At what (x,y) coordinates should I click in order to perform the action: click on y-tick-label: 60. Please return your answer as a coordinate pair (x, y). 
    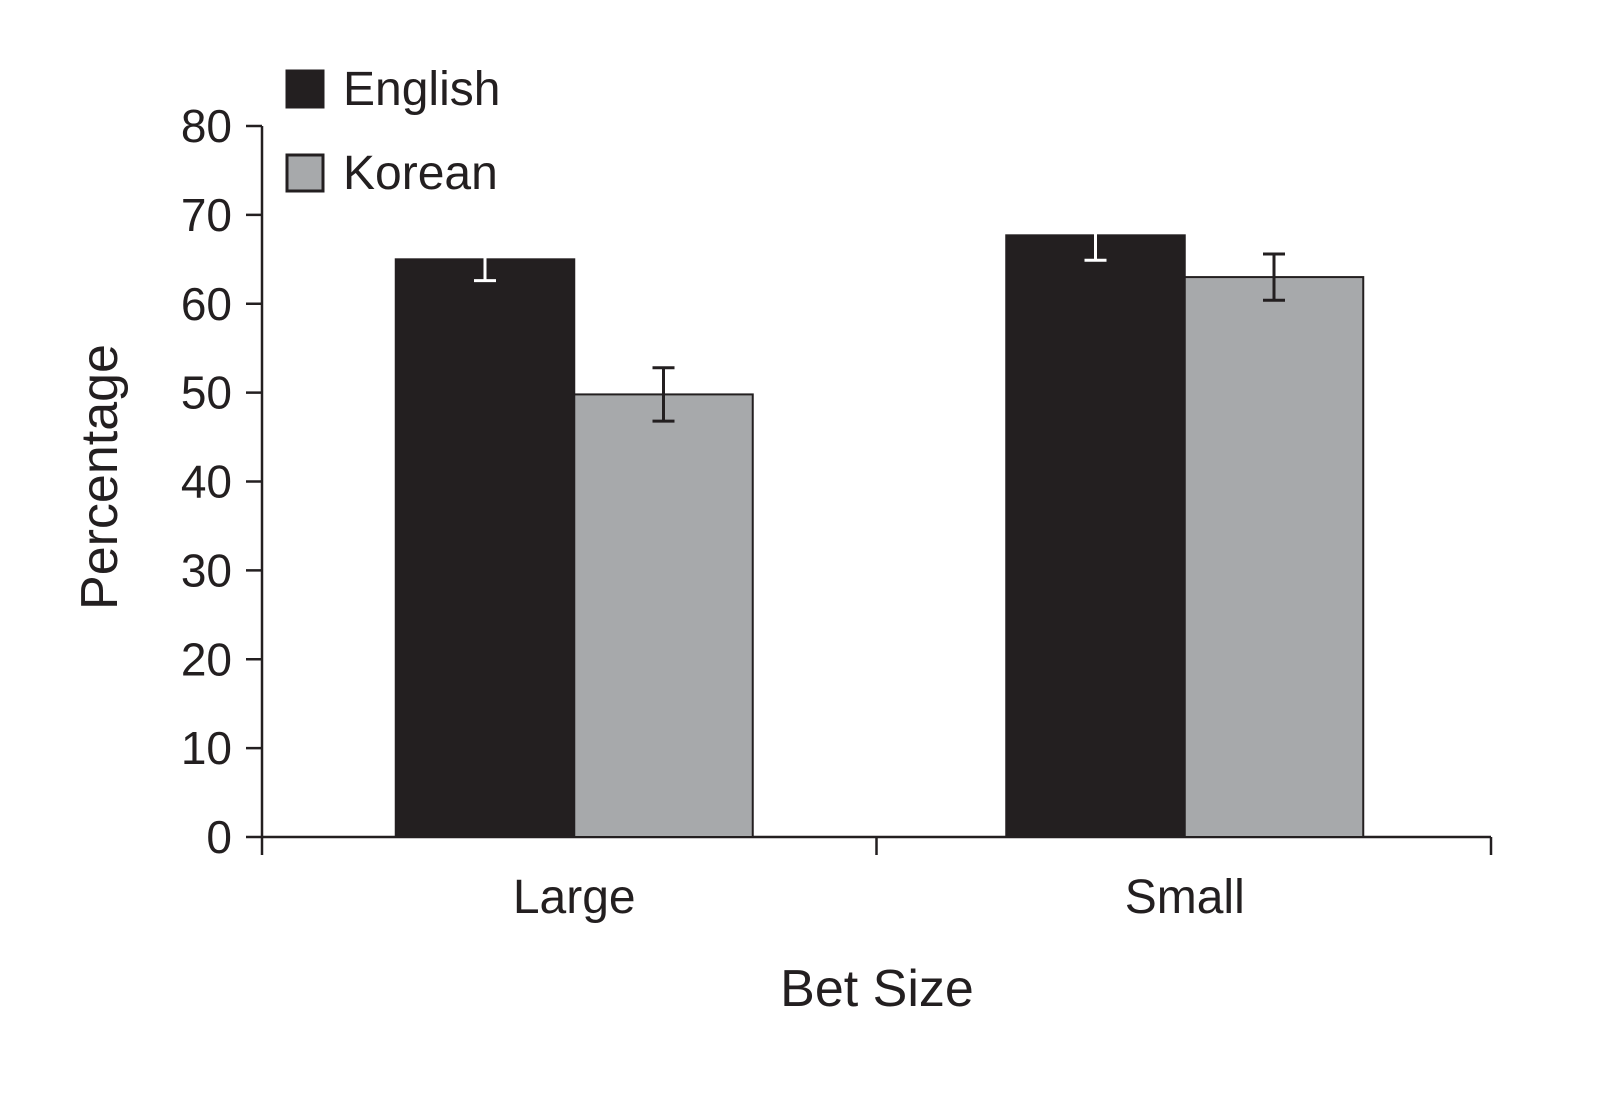
    Looking at the image, I should click on (206, 304).